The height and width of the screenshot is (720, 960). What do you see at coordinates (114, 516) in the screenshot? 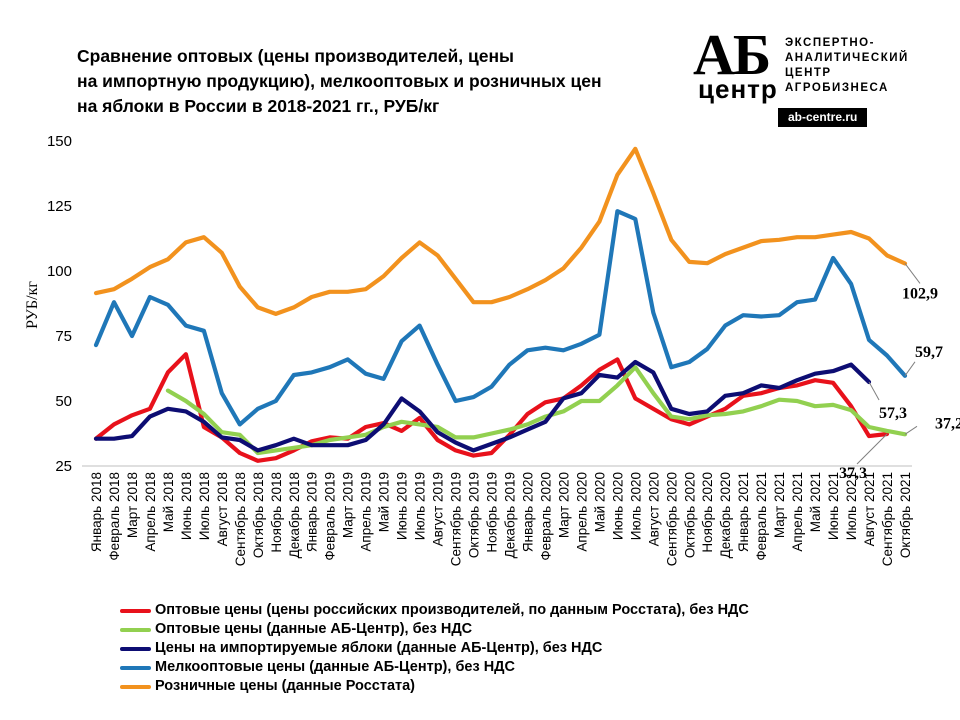
I see `x-tick-label-1: Февраль 2018` at bounding box center [114, 516].